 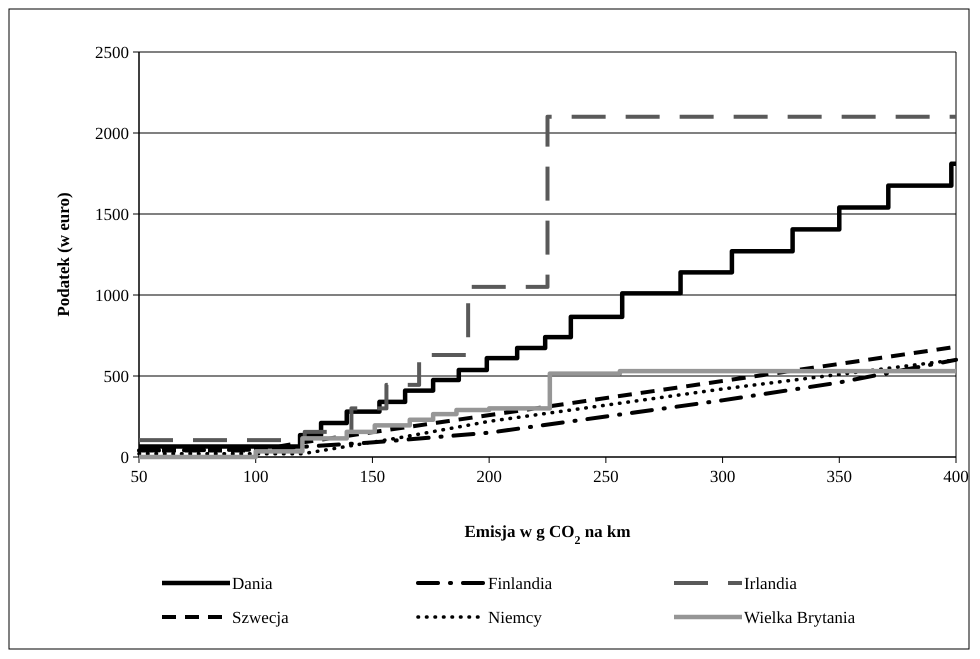 I want to click on y-tick-label: 1500, so click(x=112, y=214).